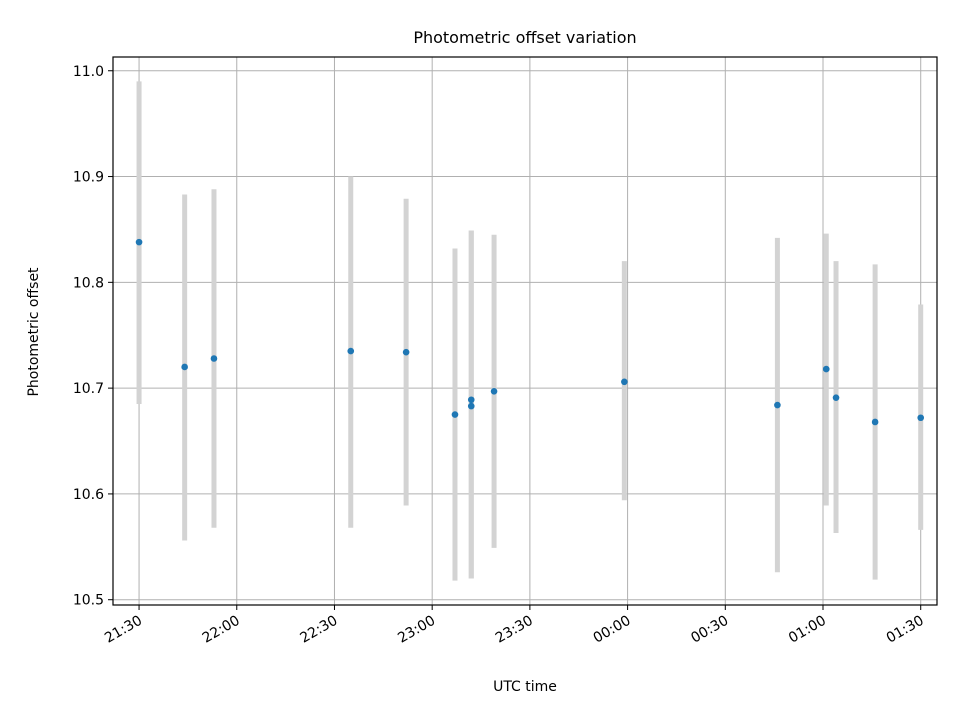 The width and height of the screenshot is (960, 720). What do you see at coordinates (524, 37) in the screenshot?
I see `chart-title: Photometric offset variation` at bounding box center [524, 37].